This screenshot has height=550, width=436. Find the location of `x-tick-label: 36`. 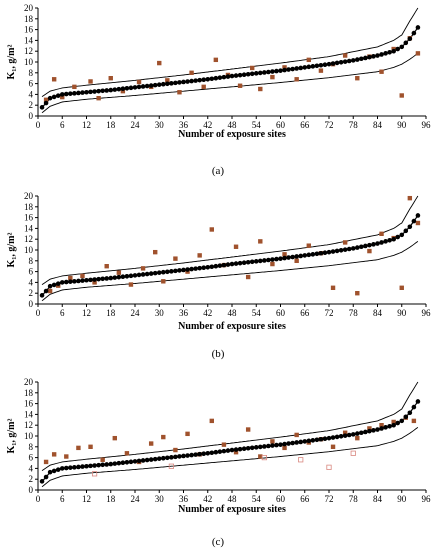

x-tick-label: 36 is located at coordinates (184, 499).